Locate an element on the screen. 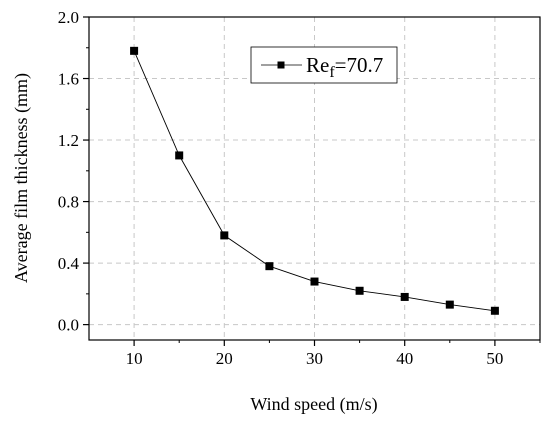 The width and height of the screenshot is (550, 422). x-axis: 10 20 30 40 50 is located at coordinates (333, 354).